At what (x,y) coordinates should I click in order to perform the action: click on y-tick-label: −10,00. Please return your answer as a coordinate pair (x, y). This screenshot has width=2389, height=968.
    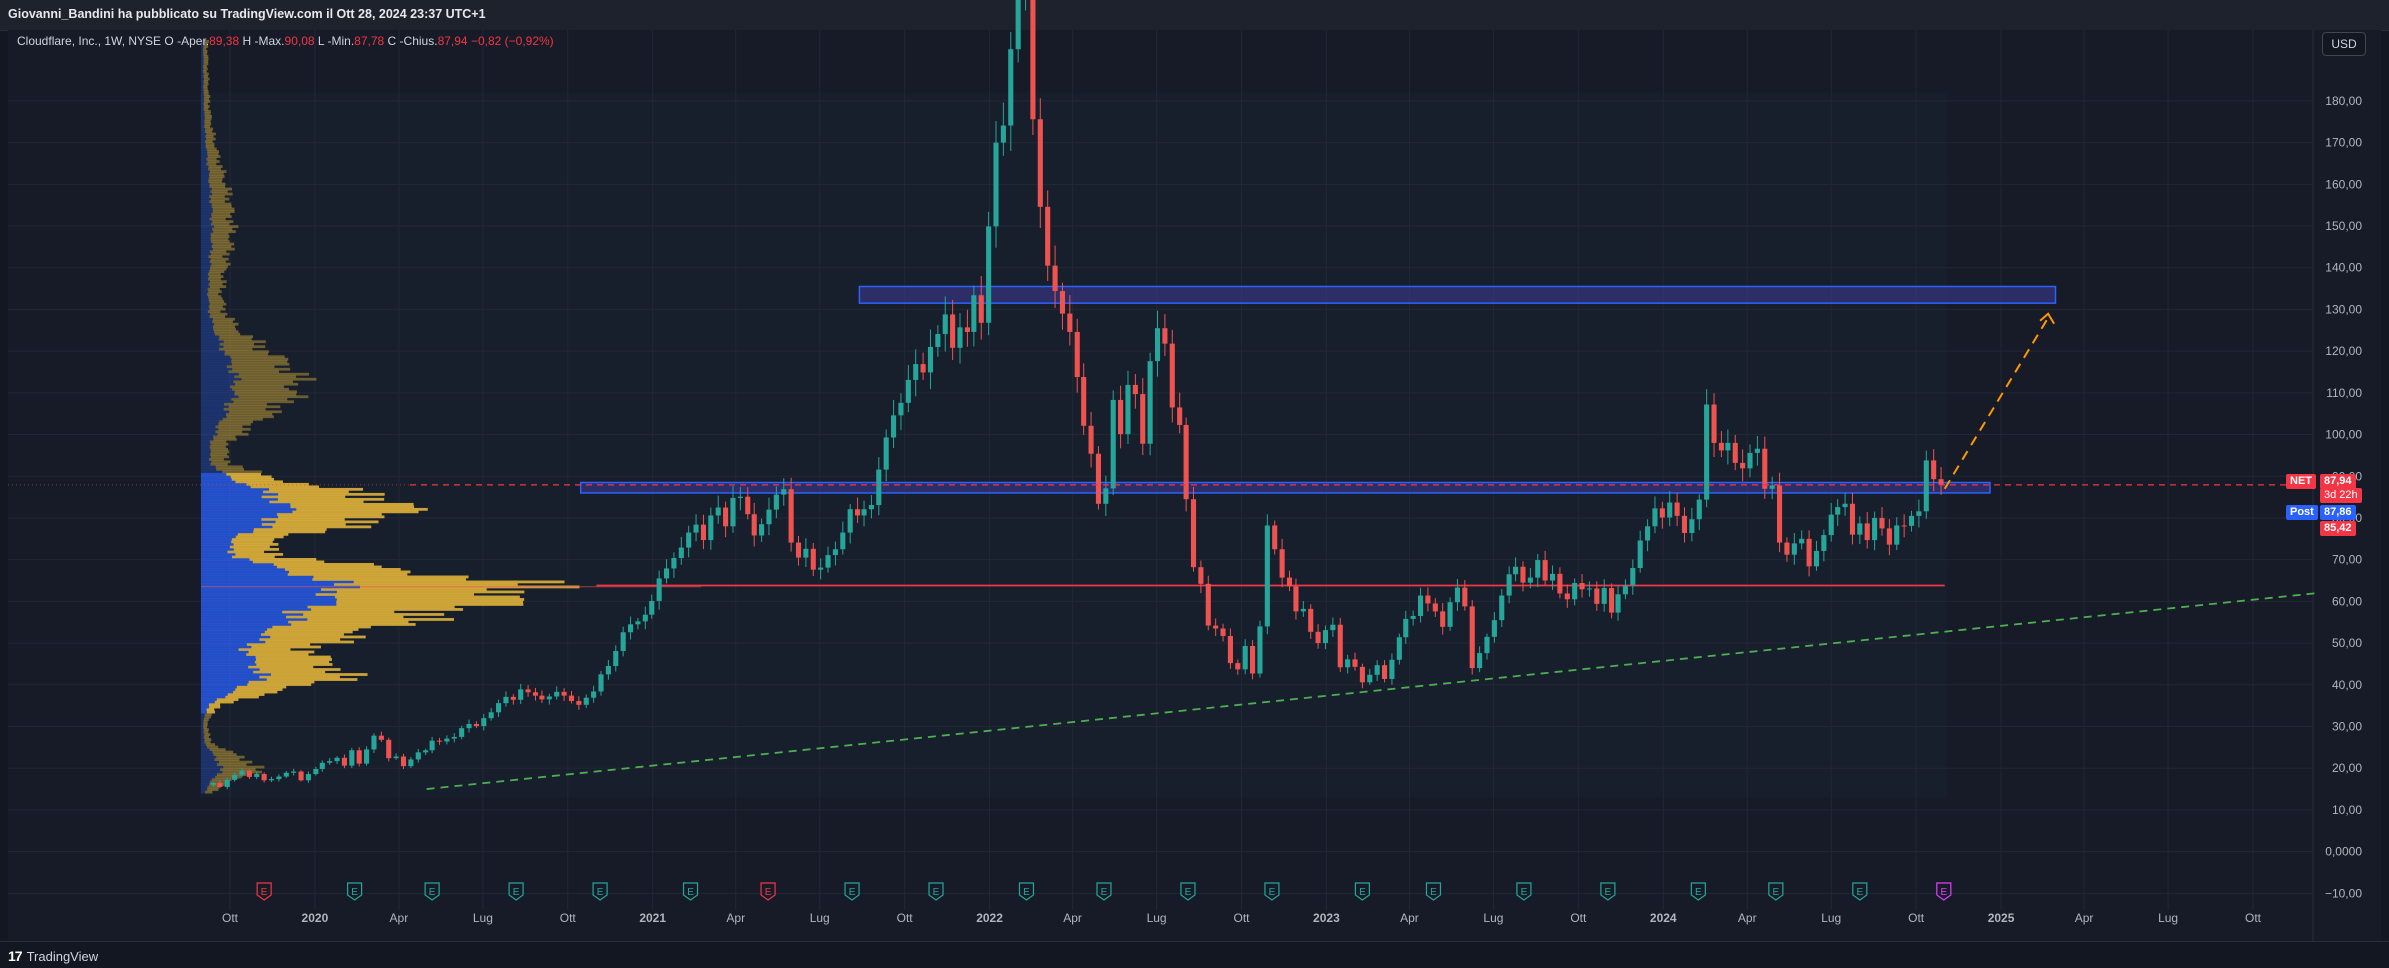
    Looking at the image, I should click on (2343, 893).